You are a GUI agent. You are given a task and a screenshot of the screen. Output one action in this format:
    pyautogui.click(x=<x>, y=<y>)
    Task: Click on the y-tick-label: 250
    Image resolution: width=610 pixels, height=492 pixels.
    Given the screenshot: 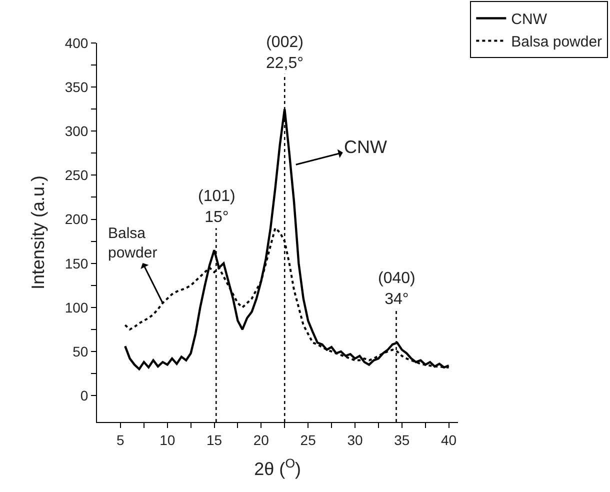 What is the action you would take?
    pyautogui.click(x=76, y=175)
    